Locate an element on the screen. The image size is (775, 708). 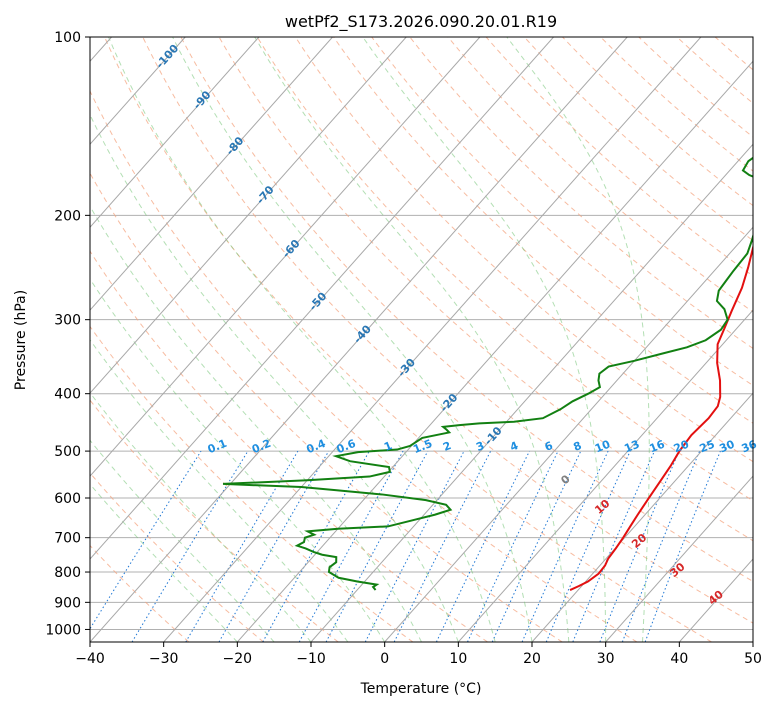
y-tick-label: 1000 is located at coordinates (63, 630).